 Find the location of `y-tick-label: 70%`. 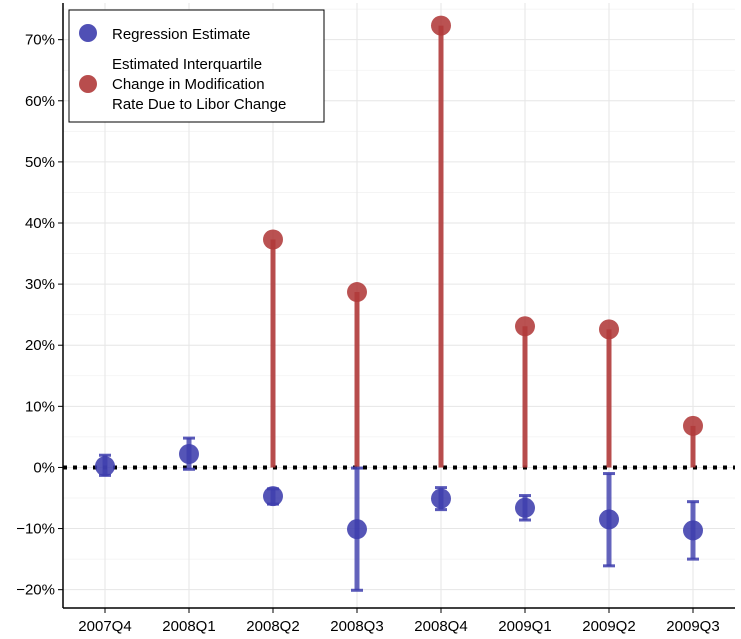

y-tick-label: 70% is located at coordinates (40, 40).